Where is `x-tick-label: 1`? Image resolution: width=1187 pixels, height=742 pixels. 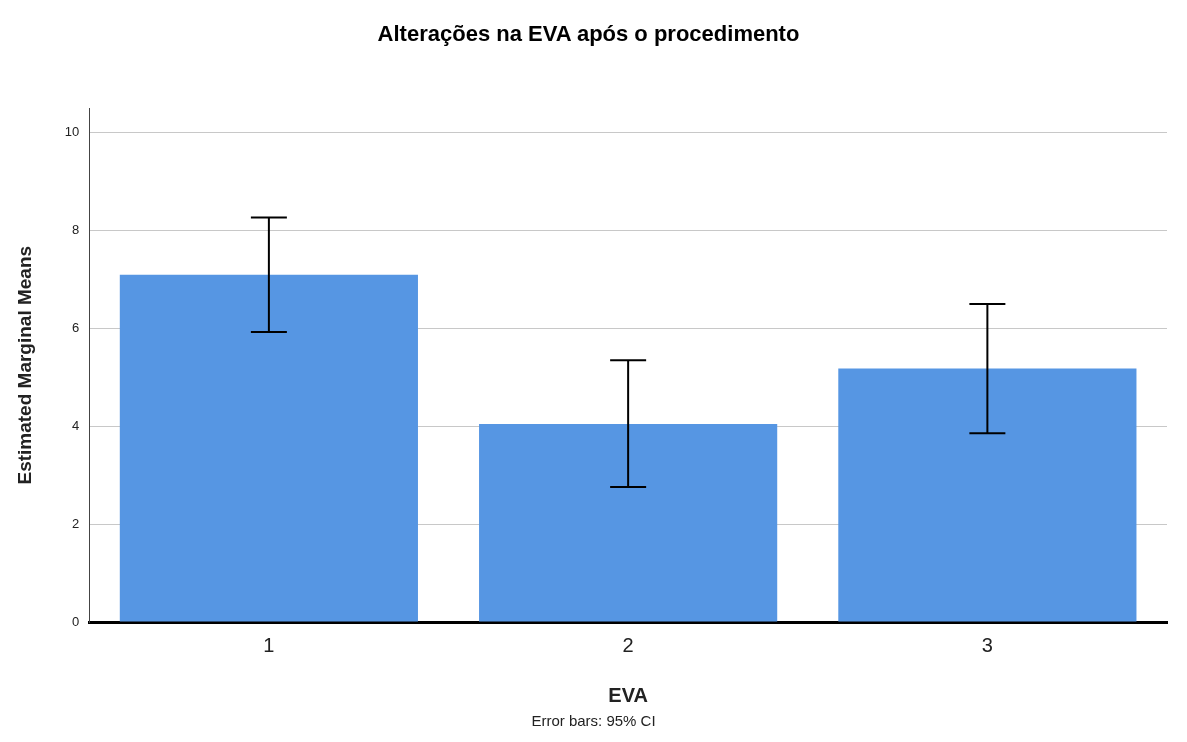
x-tick-label: 1 is located at coordinates (269, 644).